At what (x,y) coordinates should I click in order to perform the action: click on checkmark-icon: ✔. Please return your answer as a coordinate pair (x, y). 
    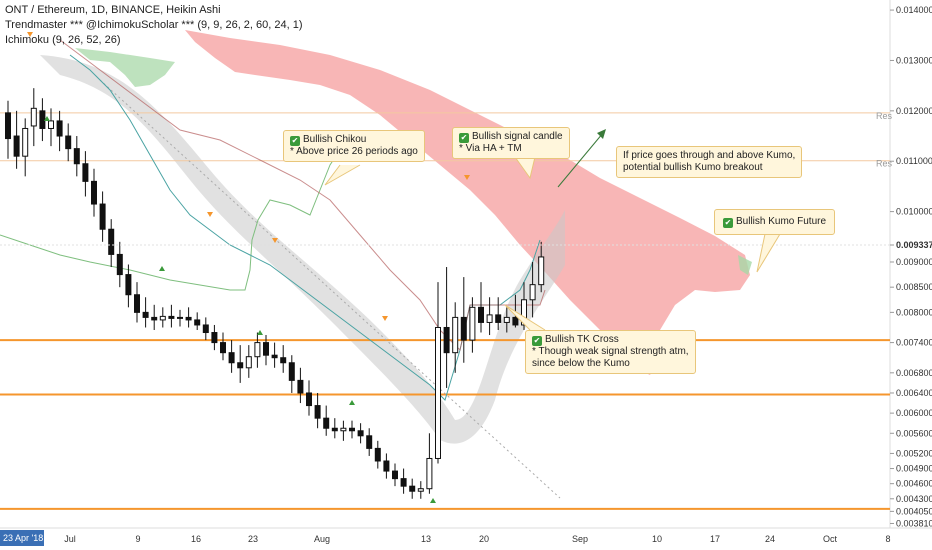
    Looking at the image, I should click on (728, 223).